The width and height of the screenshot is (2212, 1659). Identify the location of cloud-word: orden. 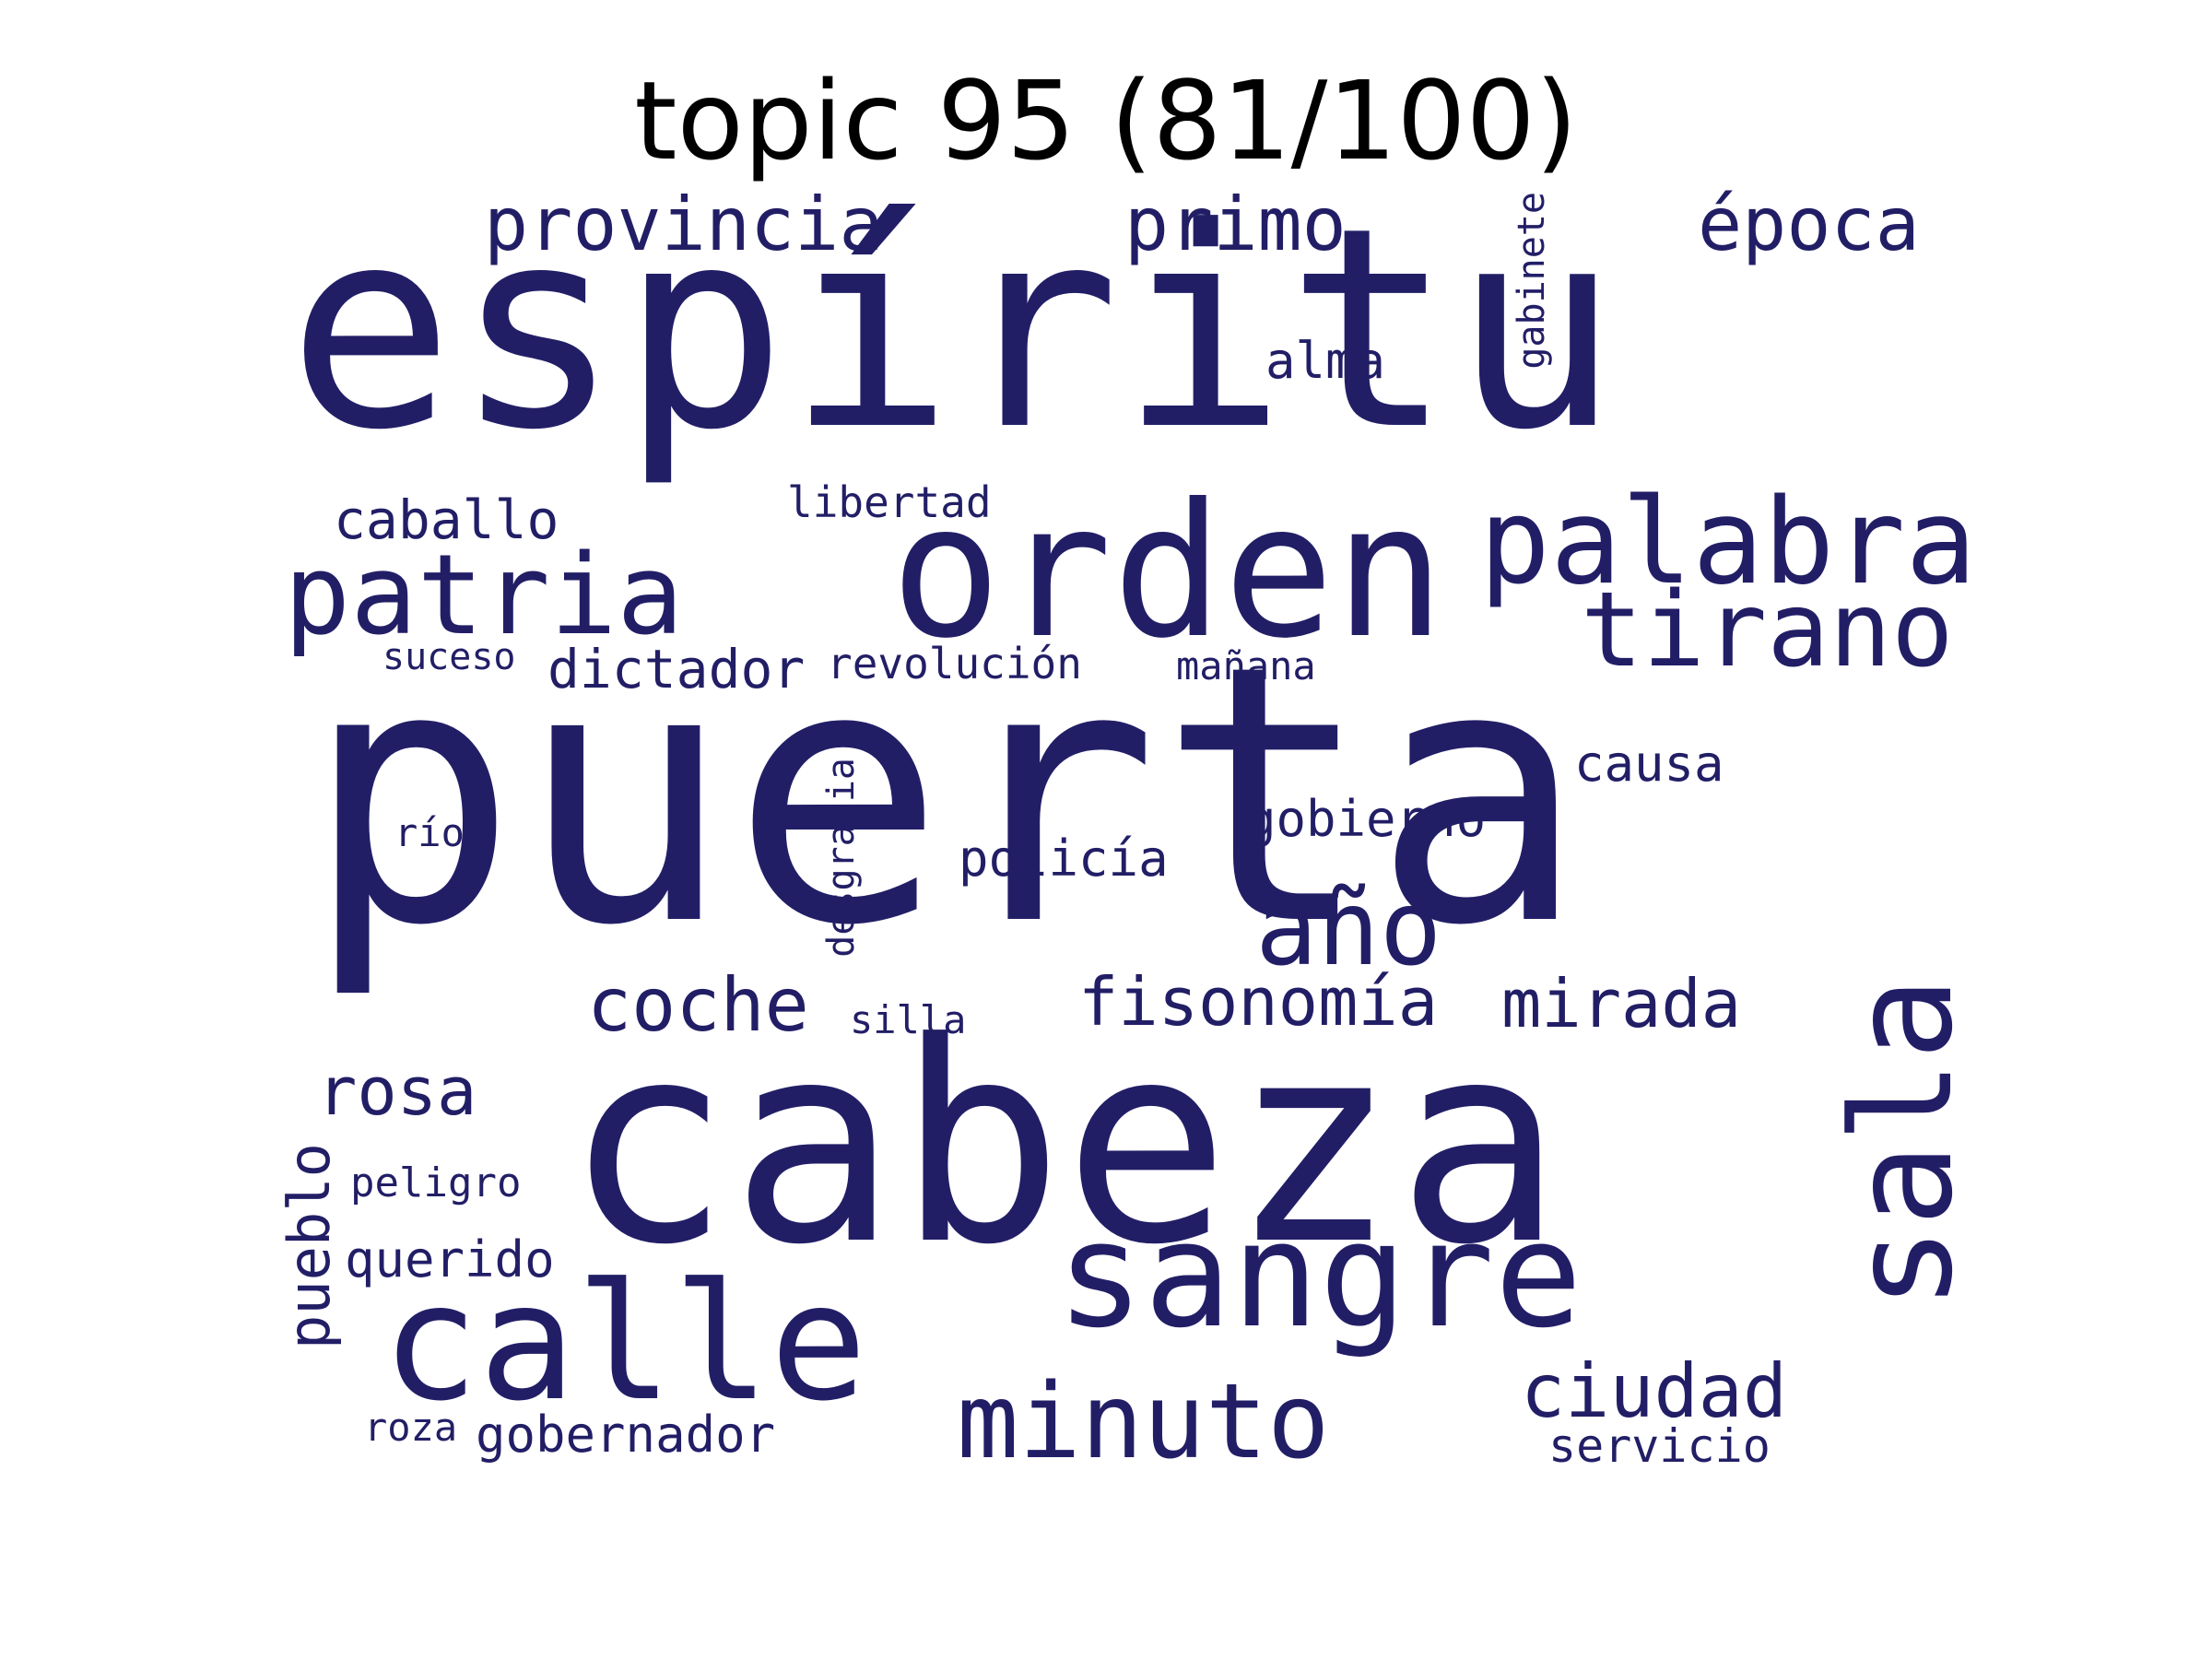
(1168, 572).